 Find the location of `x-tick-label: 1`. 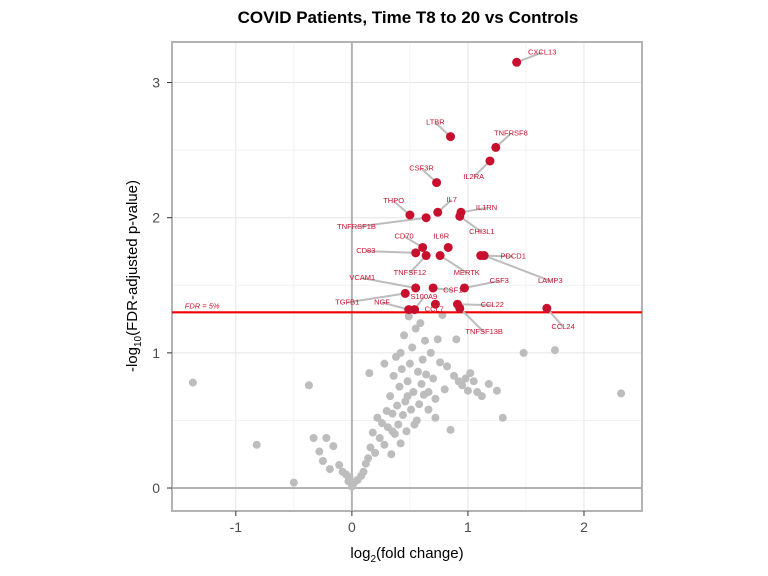

x-tick-label: 1 is located at coordinates (468, 527).